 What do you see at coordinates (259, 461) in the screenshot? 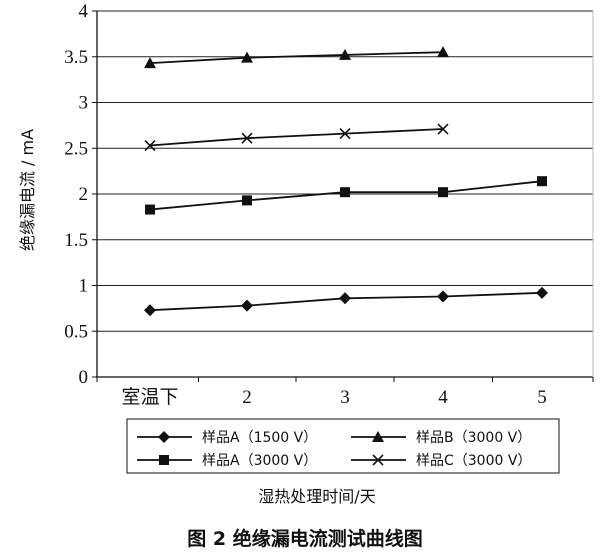
I see `legend-label: 样品A（3000 V）` at bounding box center [259, 461].